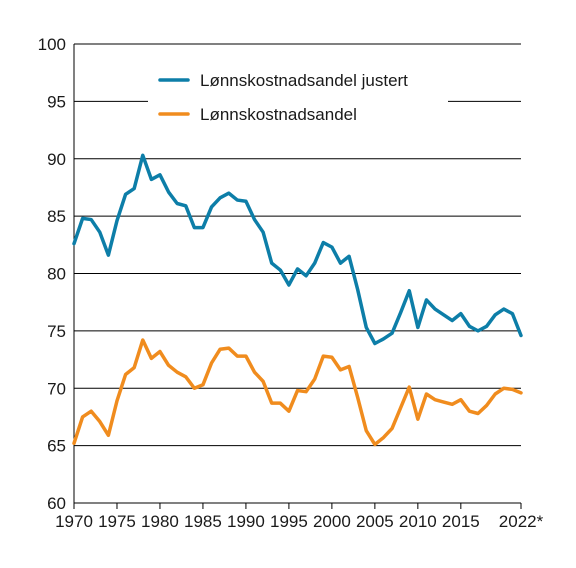  Describe the element at coordinates (278, 114) in the screenshot. I see `legend-label-unadjusted: Lønnskostnadsandel` at that location.